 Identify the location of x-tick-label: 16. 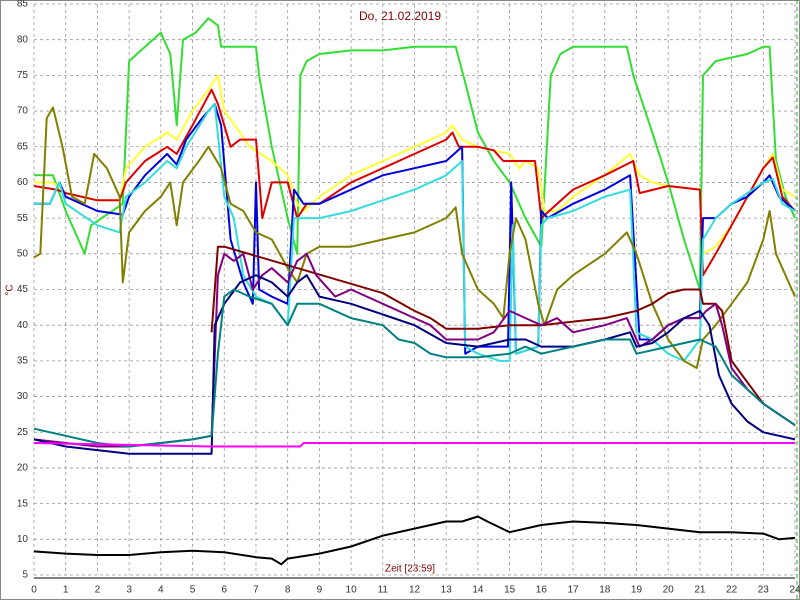
(542, 590).